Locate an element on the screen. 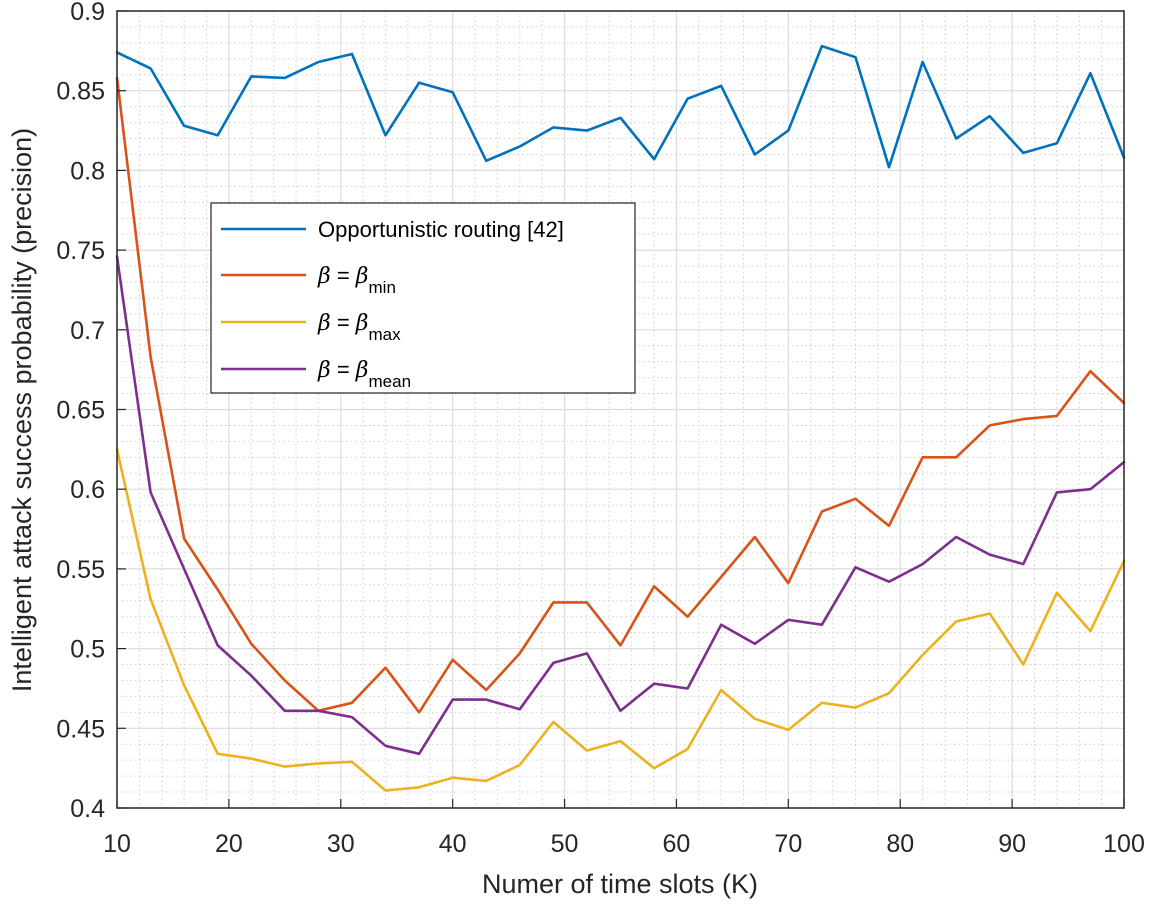 This screenshot has width=1150, height=908. x-tick-label: 50 is located at coordinates (565, 844).